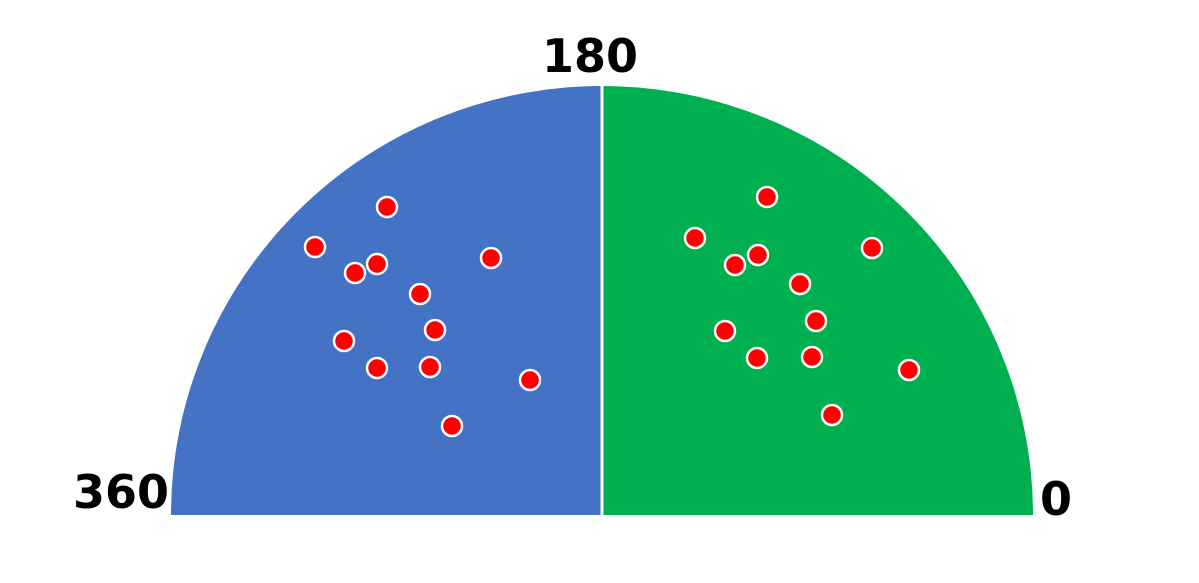 The height and width of the screenshot is (583, 1199). What do you see at coordinates (121, 492) in the screenshot?
I see `label-left: 360` at bounding box center [121, 492].